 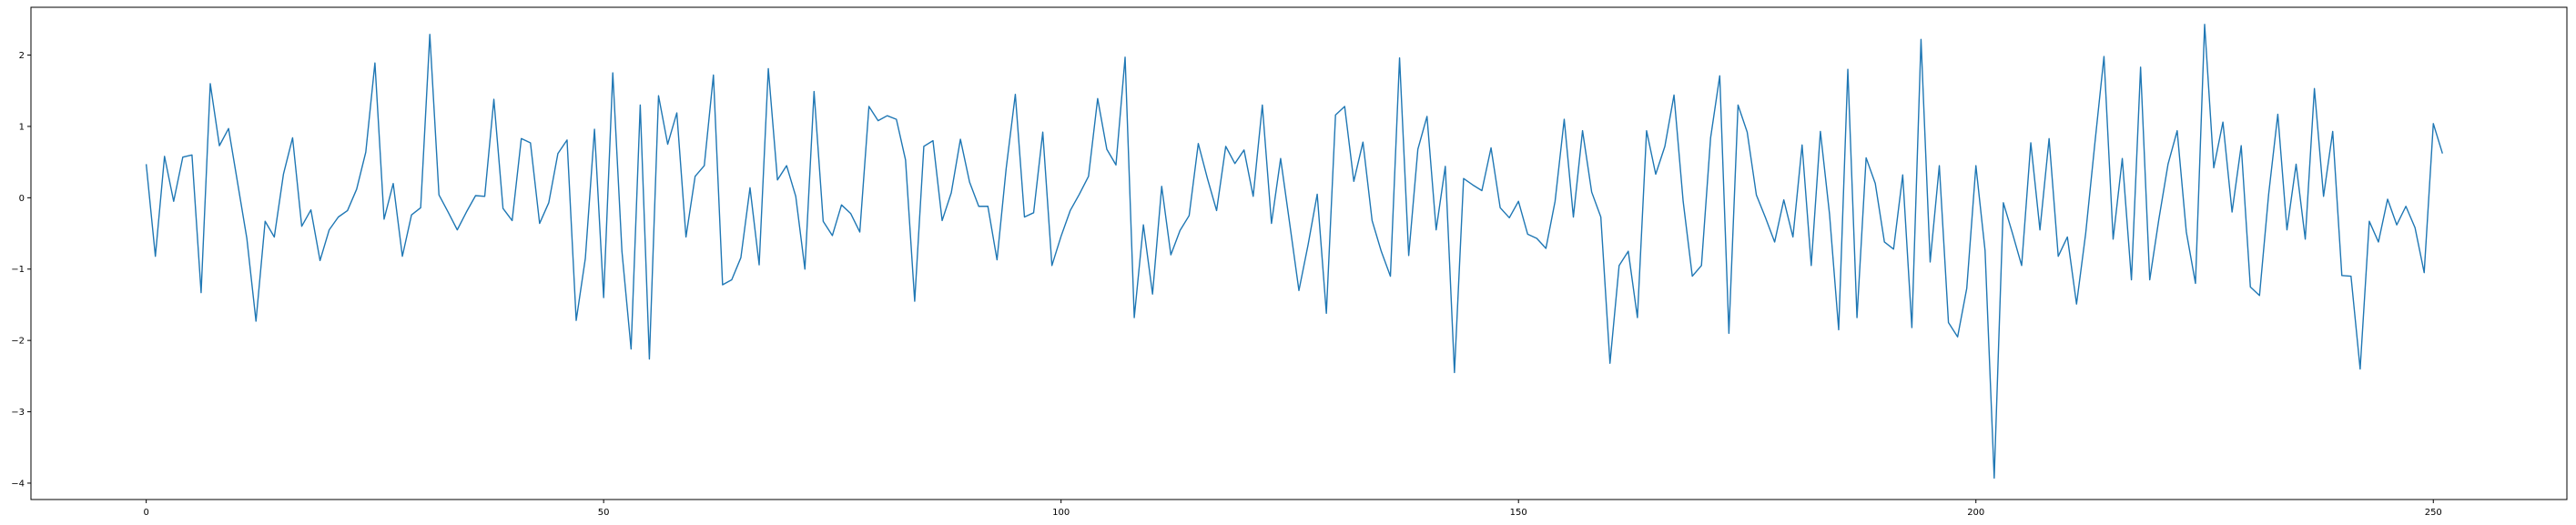 What do you see at coordinates (22, 127) in the screenshot?
I see `y-tick-label: 1` at bounding box center [22, 127].